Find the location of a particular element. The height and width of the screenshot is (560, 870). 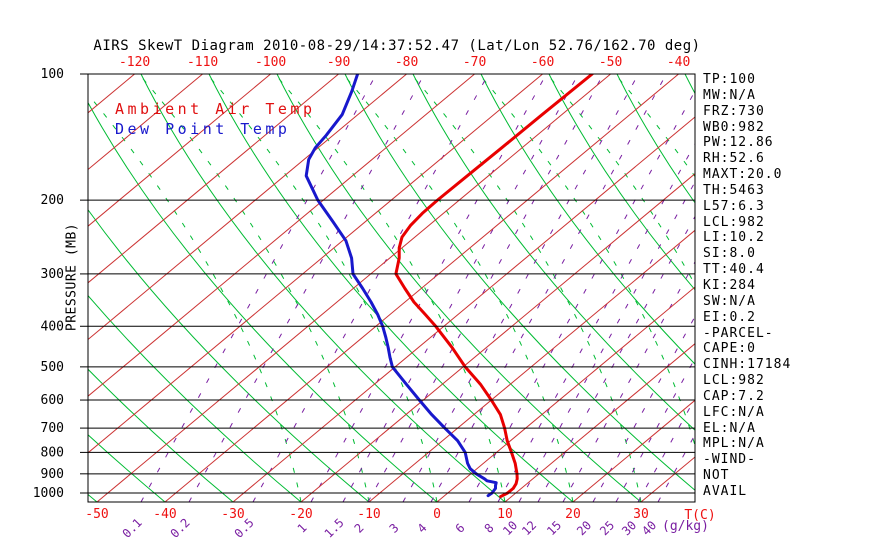

parameter-row: KI:284 is located at coordinates (729, 285).